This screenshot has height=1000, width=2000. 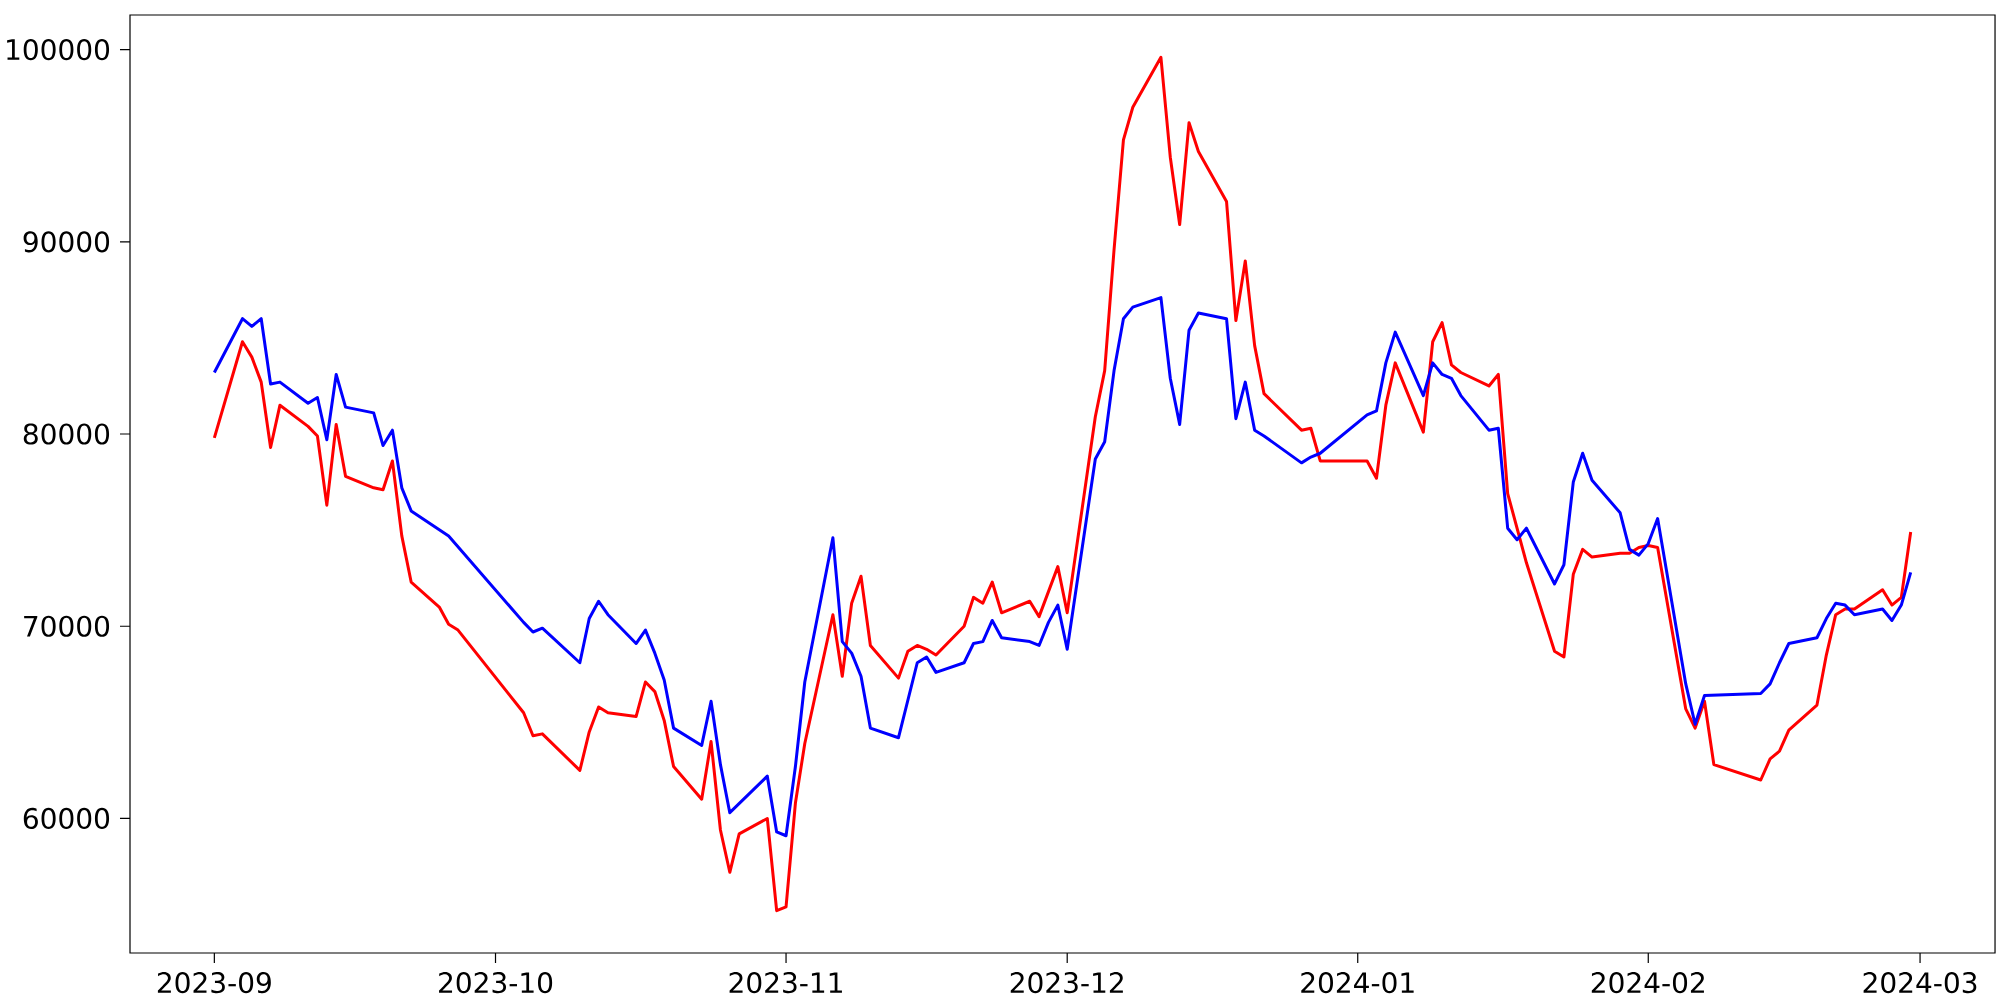 What do you see at coordinates (67, 626) in the screenshot?
I see `y-tick-label: 70000` at bounding box center [67, 626].